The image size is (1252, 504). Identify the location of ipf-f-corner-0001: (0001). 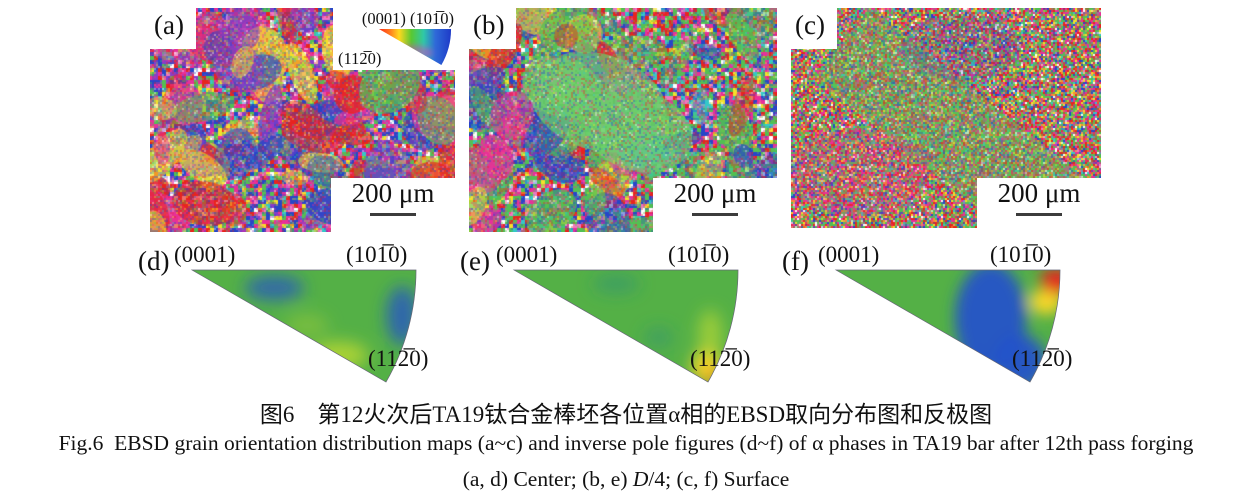
(849, 254).